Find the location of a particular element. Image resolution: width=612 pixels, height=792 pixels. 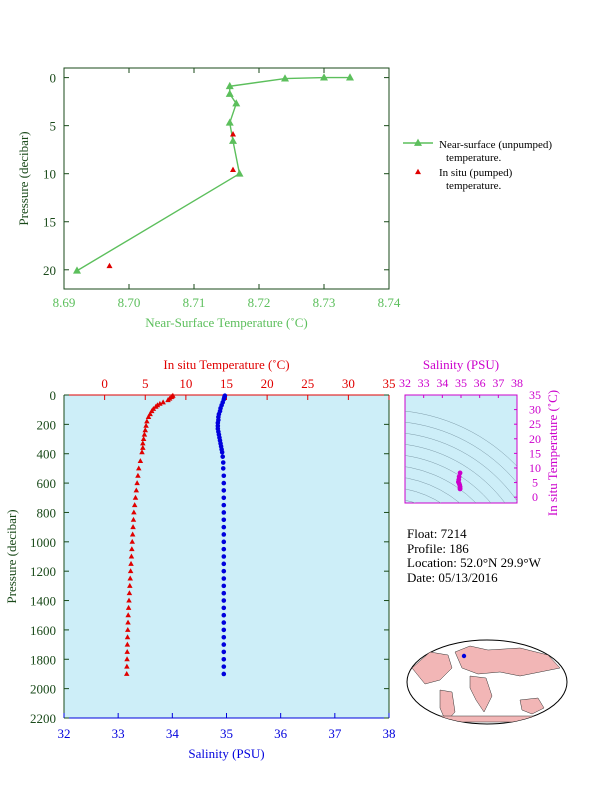

y-axis-label: Pressure (decibar) is located at coordinates (11, 556).